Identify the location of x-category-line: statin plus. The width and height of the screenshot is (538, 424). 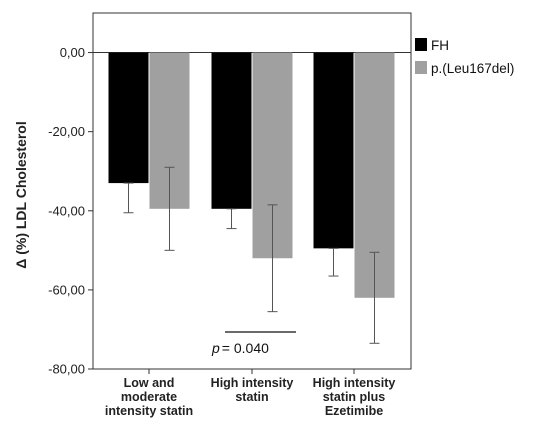
(354, 397).